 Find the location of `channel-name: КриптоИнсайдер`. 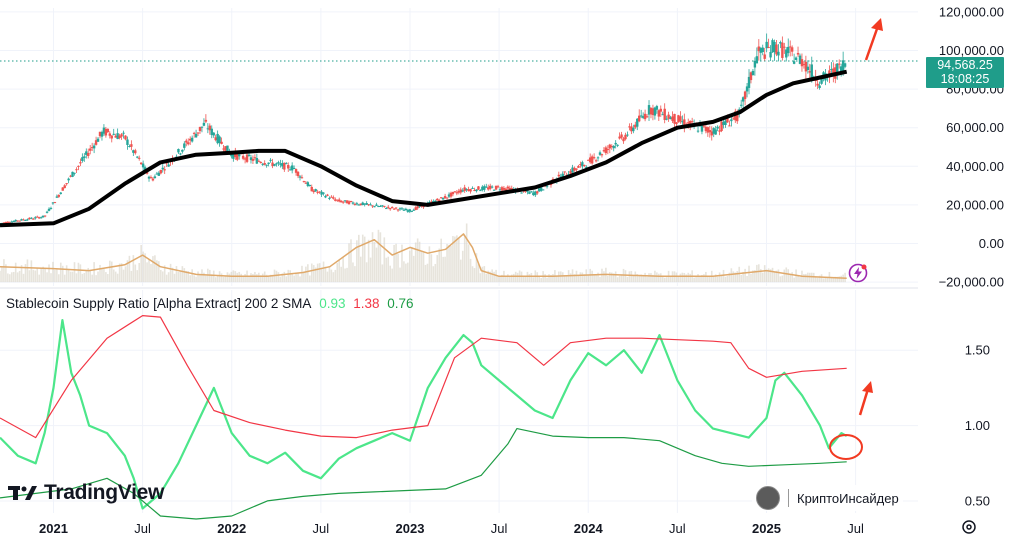

channel-name: КриптоИнсайдер is located at coordinates (848, 498).